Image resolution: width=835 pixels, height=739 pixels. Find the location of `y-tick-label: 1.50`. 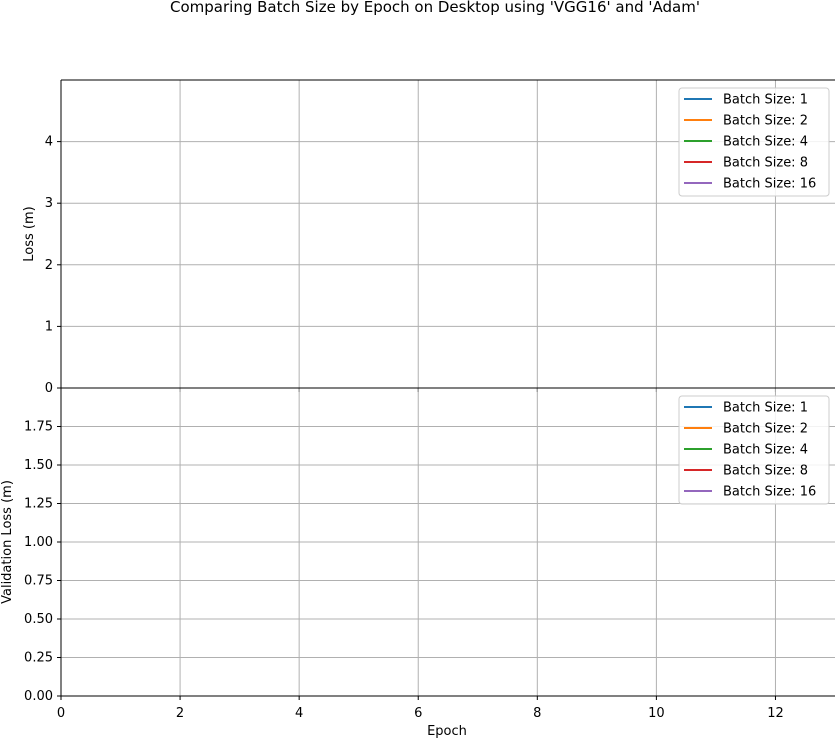

y-tick-label: 1.50 is located at coordinates (38, 465).